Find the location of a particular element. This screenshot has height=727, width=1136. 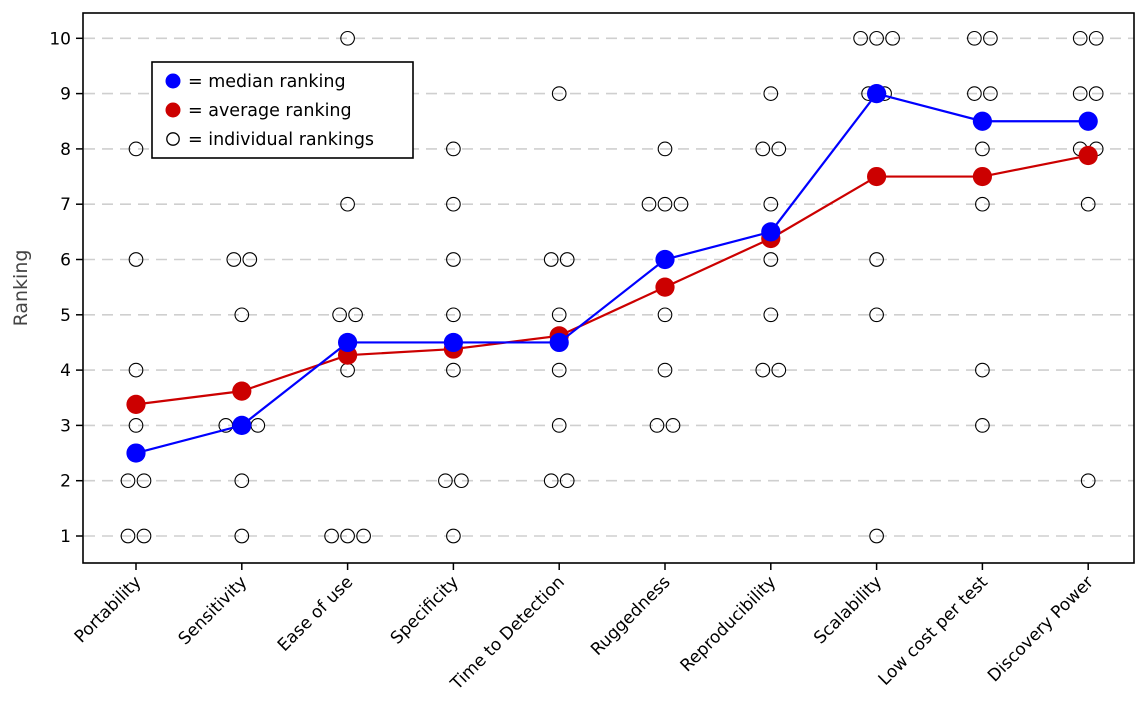

y-tick-label: 6 is located at coordinates (65, 261).